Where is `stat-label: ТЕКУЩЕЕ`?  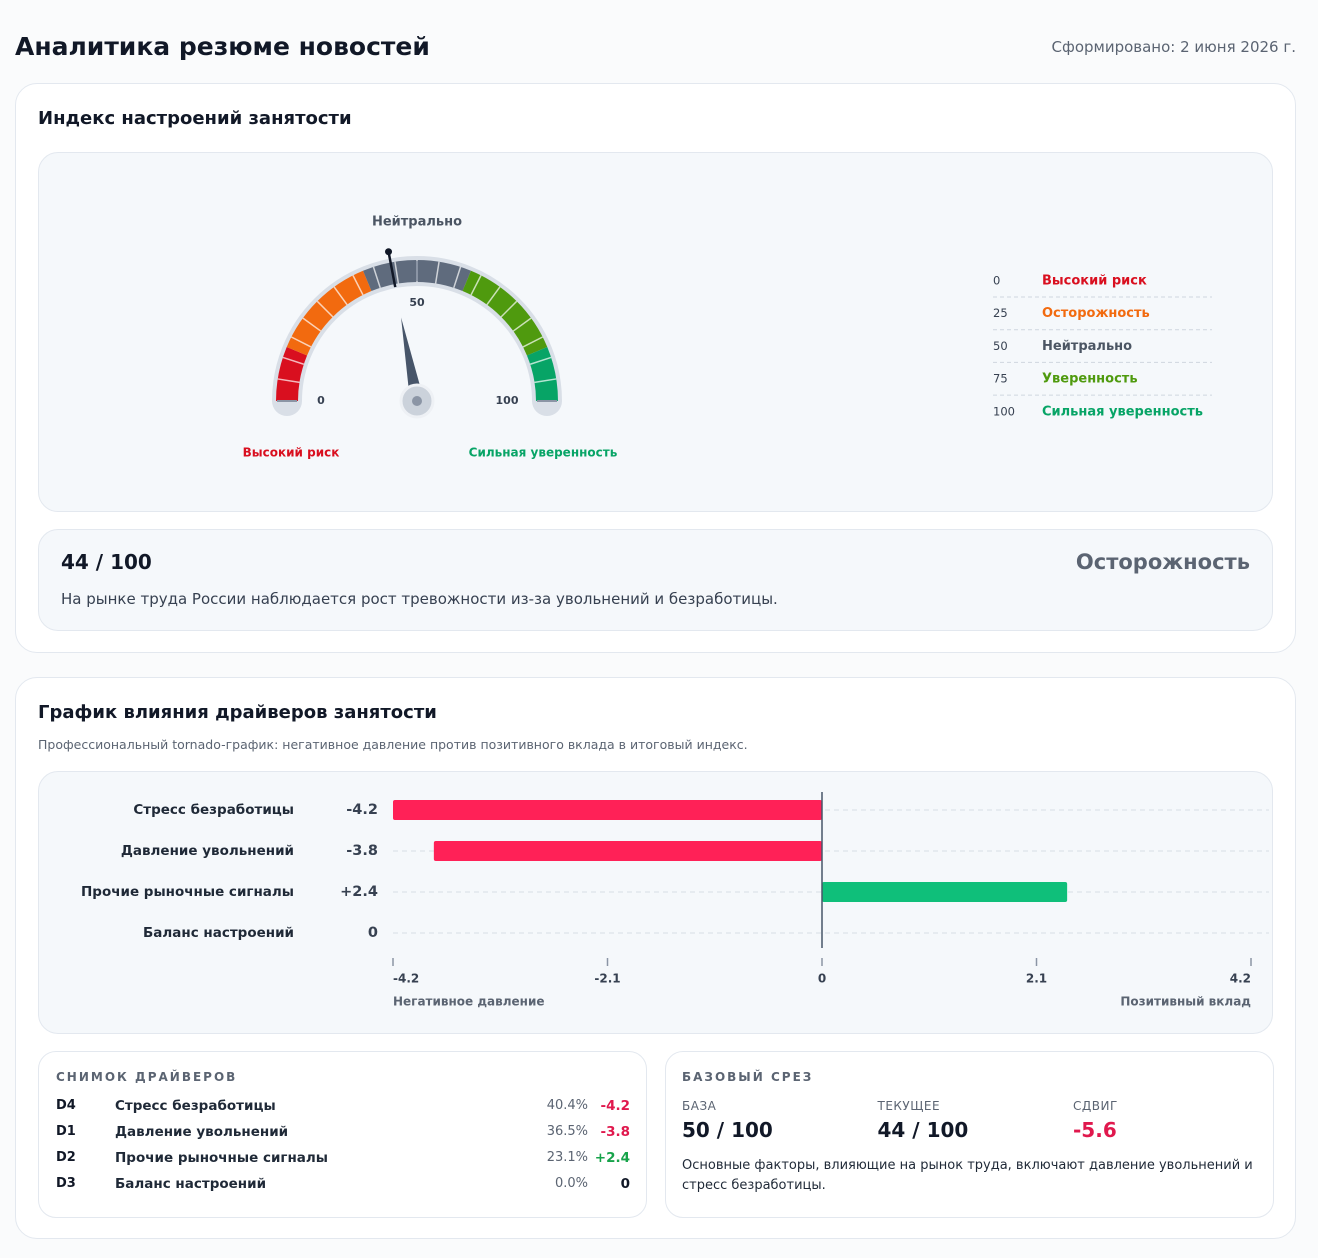
stat-label: ТЕКУЩЕЕ is located at coordinates (909, 1106).